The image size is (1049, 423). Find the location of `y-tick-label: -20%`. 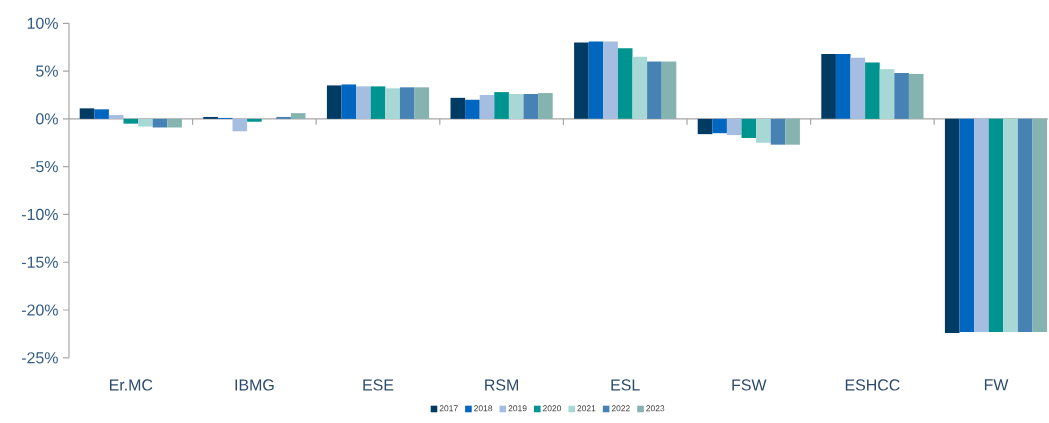

y-tick-label: -20% is located at coordinates (39, 310).